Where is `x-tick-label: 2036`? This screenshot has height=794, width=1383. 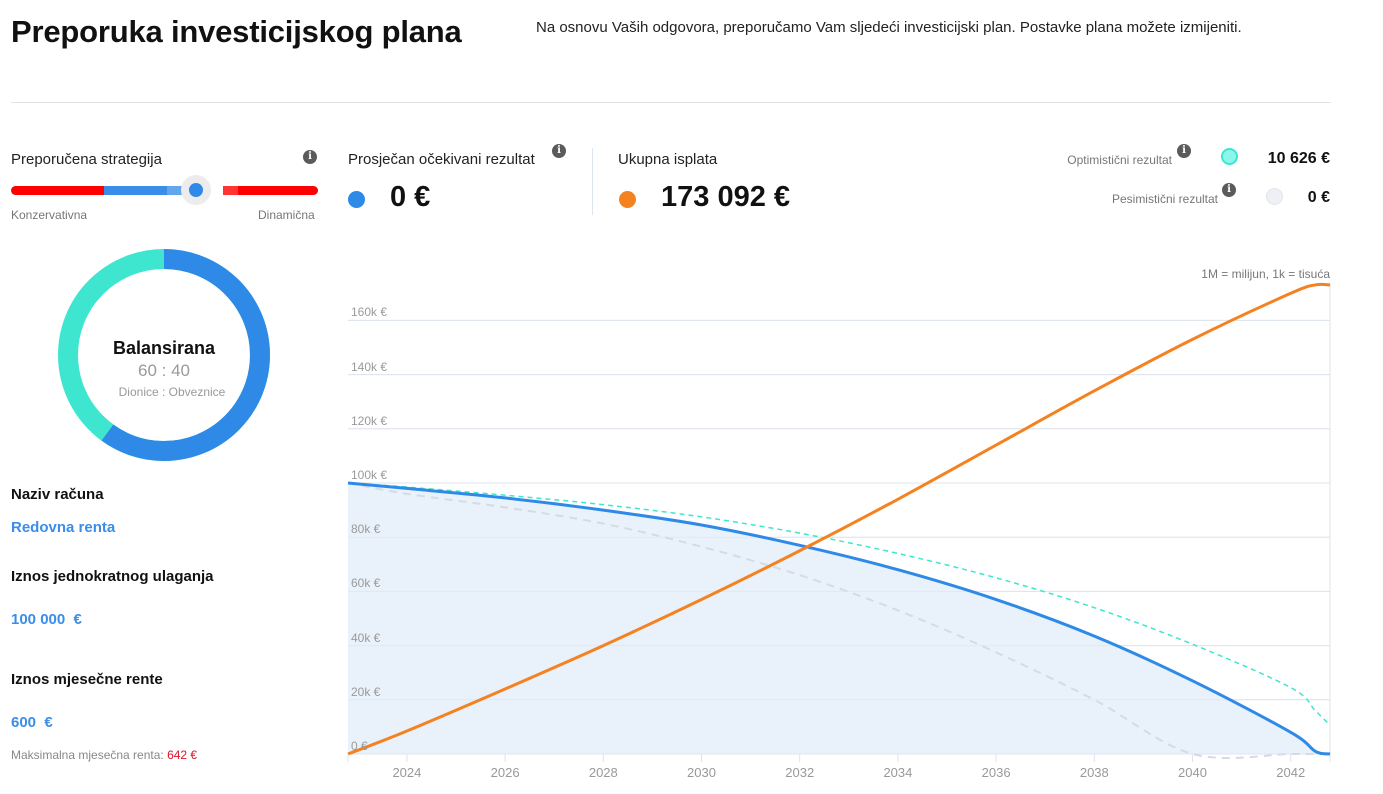
x-tick-label: 2036 is located at coordinates (996, 772).